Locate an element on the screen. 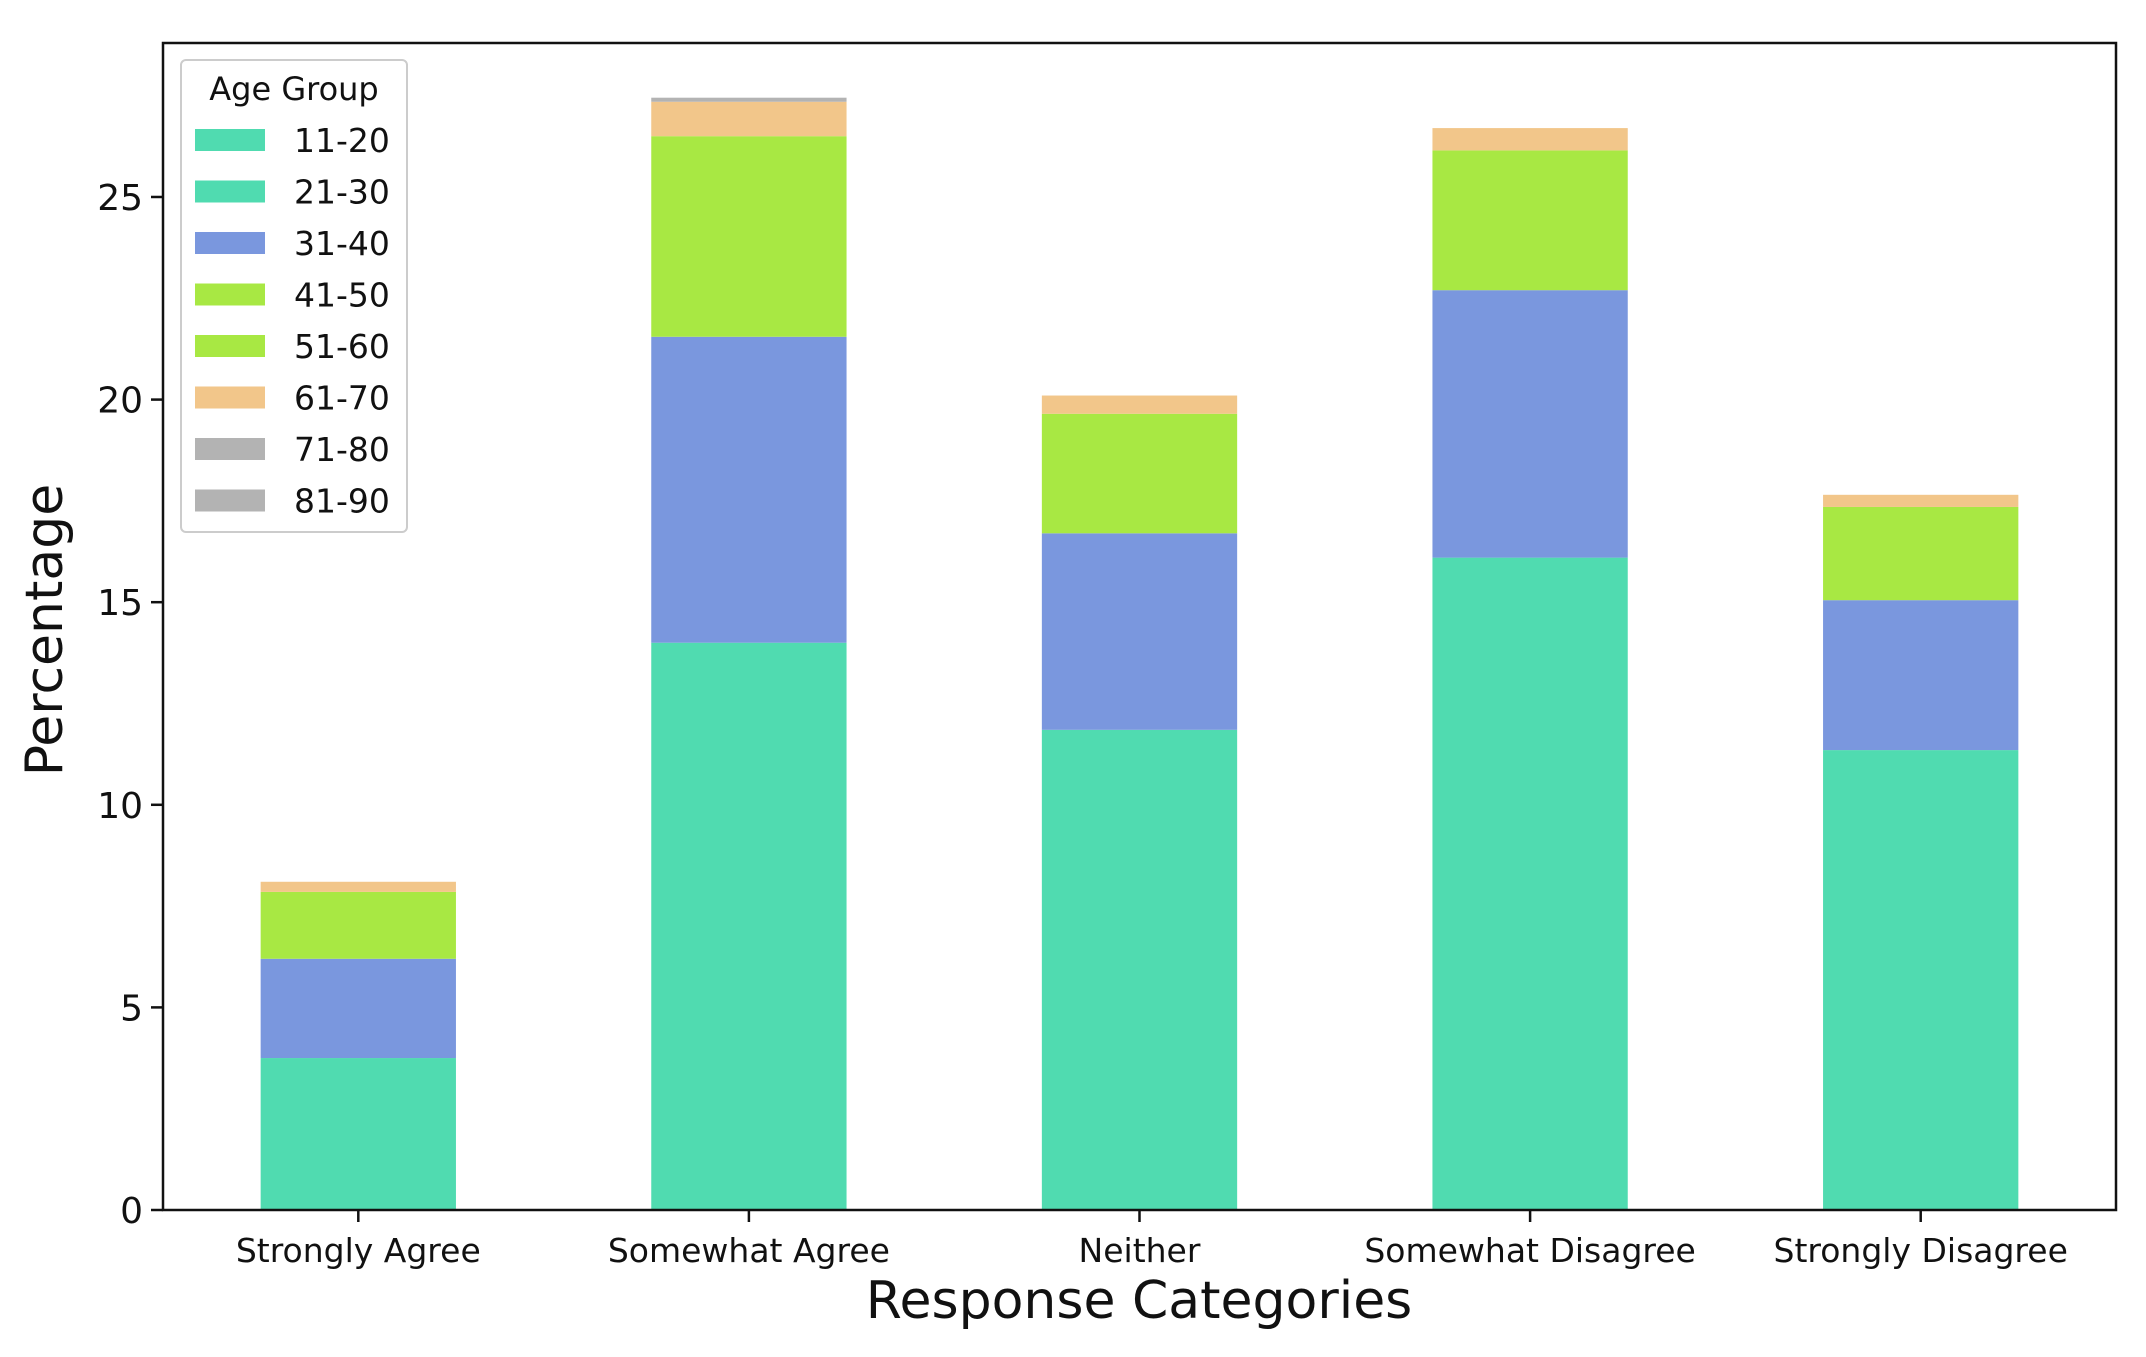 Image resolution: width=2146 pixels, height=1357 pixels. bar-segment-61-70-somewhat-agree is located at coordinates (749, 119).